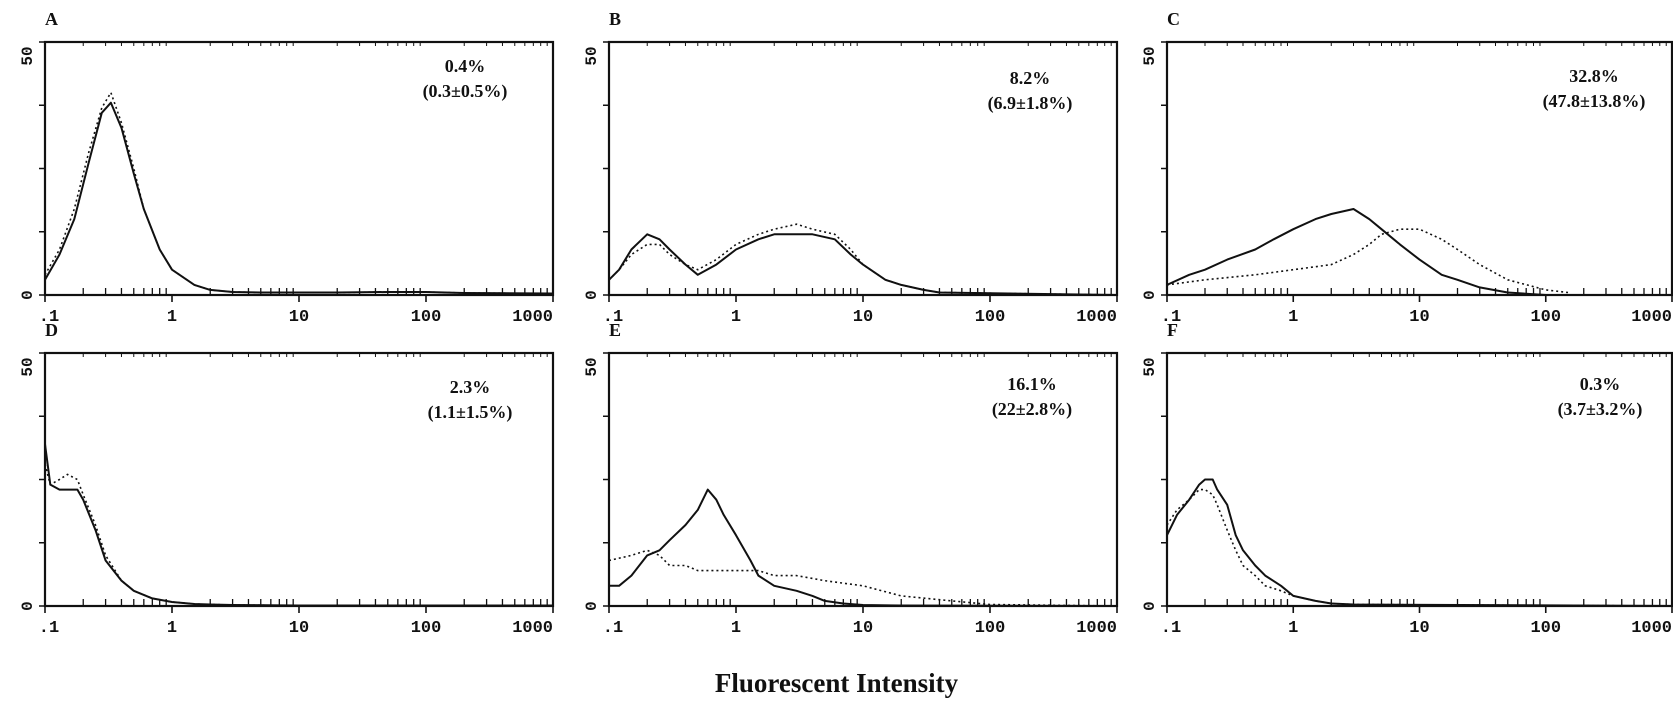 This screenshot has height=703, width=1673. What do you see at coordinates (465, 91) in the screenshot?
I see `annotation-range: (0.3±0.5%)` at bounding box center [465, 91].